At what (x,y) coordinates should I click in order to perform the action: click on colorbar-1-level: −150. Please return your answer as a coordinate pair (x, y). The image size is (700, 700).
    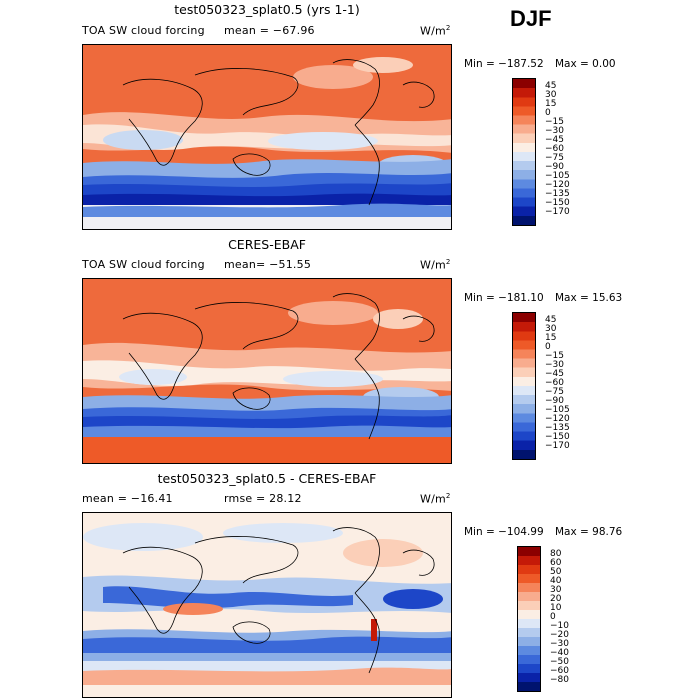
    Looking at the image, I should click on (557, 203).